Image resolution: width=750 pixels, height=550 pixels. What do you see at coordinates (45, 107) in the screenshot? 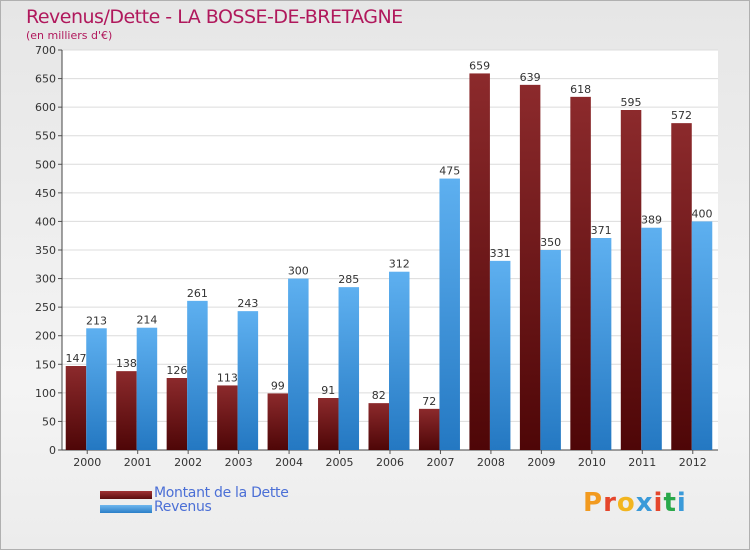
I see `y-tick-label: 600` at bounding box center [45, 107].